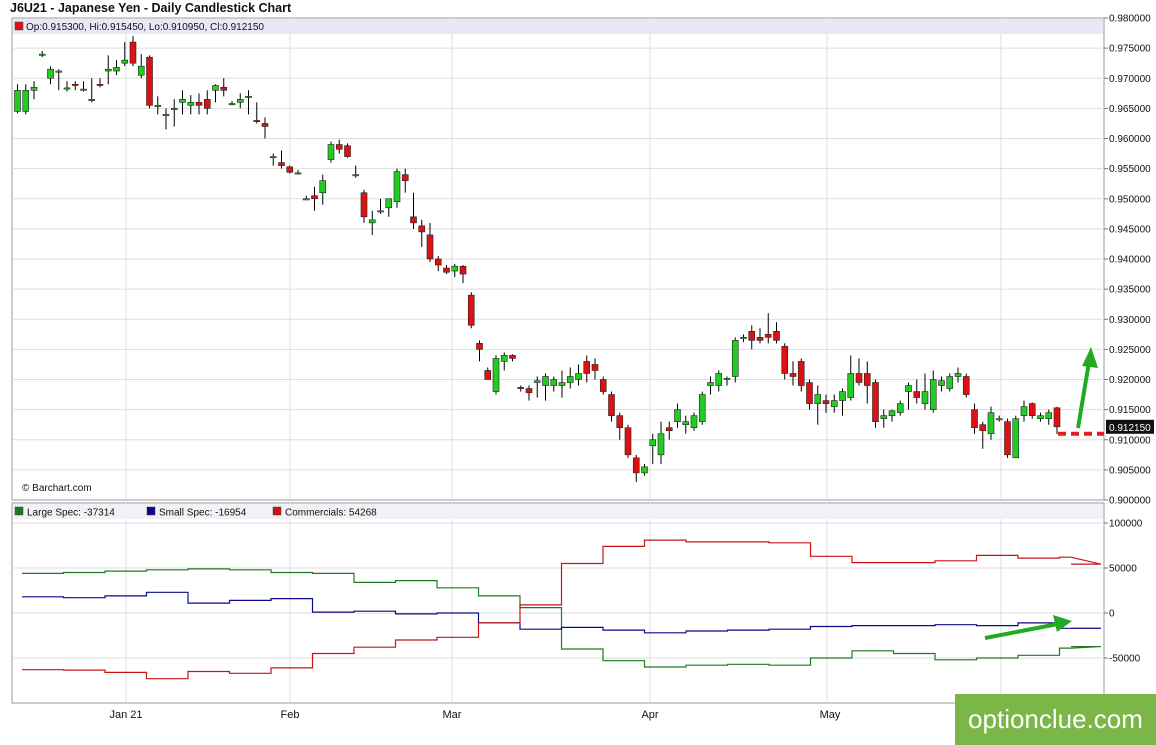  What do you see at coordinates (125, 715) in the screenshot?
I see `x-axis-label: Jan 21` at bounding box center [125, 715].